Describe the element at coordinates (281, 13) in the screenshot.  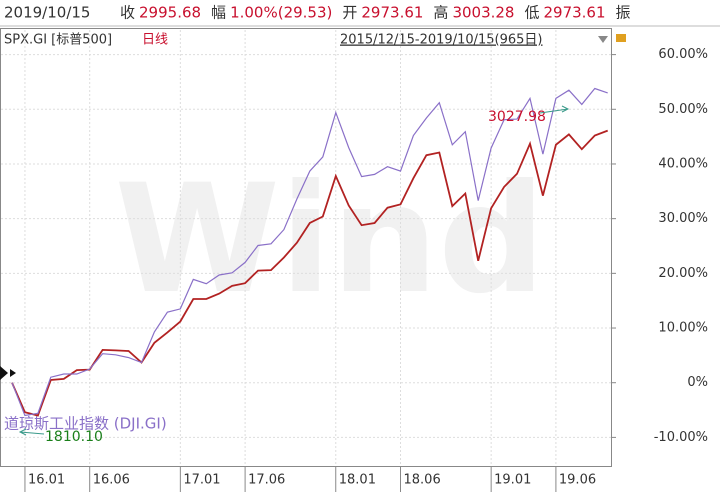
I see `header-value: 1.00%(29.53)` at that location.